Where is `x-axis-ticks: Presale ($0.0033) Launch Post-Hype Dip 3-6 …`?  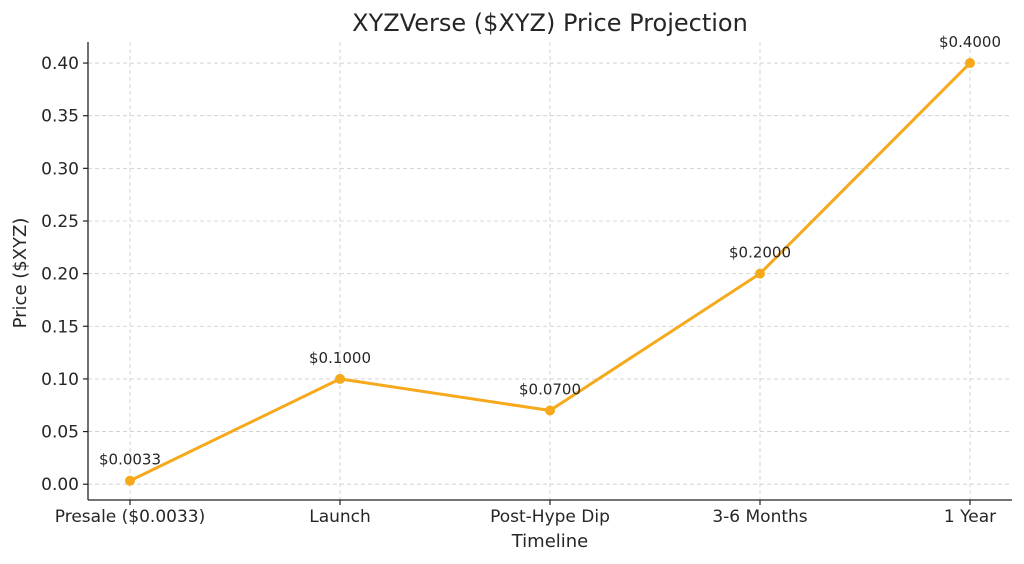 x-axis-ticks: Presale ($0.0033) Launch Post-Hype Dip 3-6 … is located at coordinates (525, 513).